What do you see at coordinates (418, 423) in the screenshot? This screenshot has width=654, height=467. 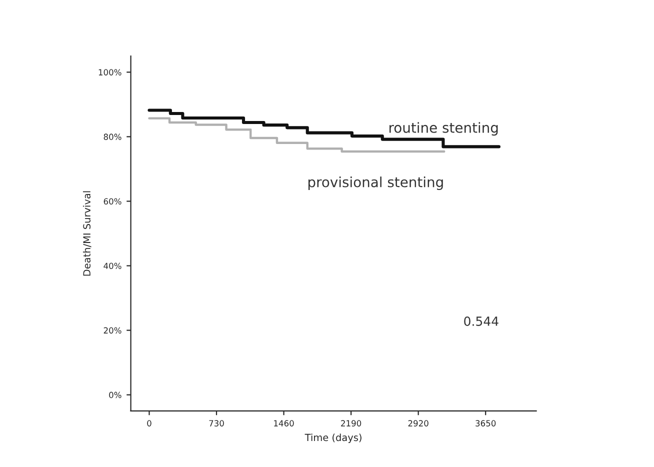 I see `x-tick-label: 2920` at bounding box center [418, 423].